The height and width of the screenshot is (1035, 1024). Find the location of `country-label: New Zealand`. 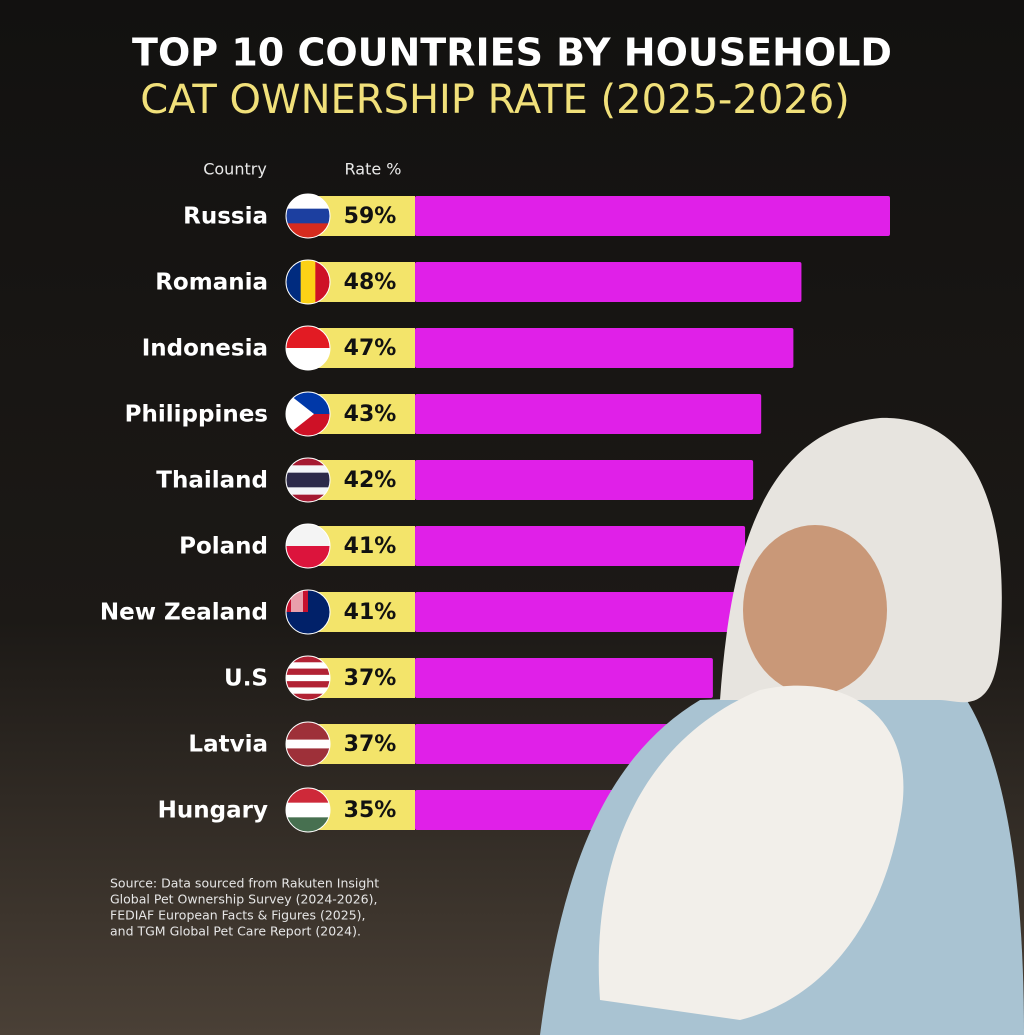

country-label: New Zealand is located at coordinates (184, 613).